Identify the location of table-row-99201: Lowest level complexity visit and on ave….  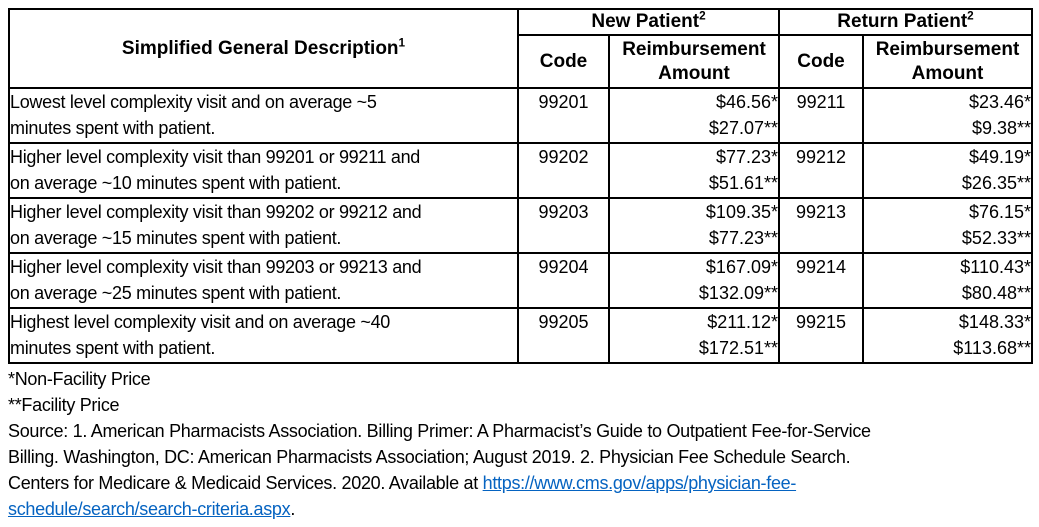
(520, 115).